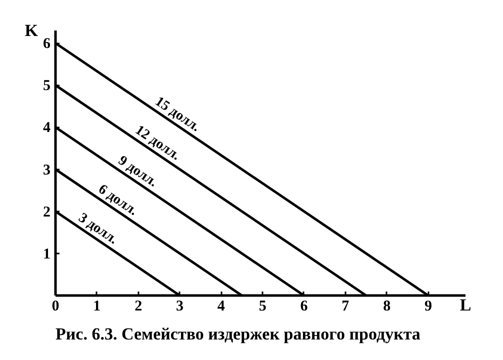 The height and width of the screenshot is (360, 503). I want to click on text: Рис. 6.3. Семейство издержек равного продукта, so click(238, 334).